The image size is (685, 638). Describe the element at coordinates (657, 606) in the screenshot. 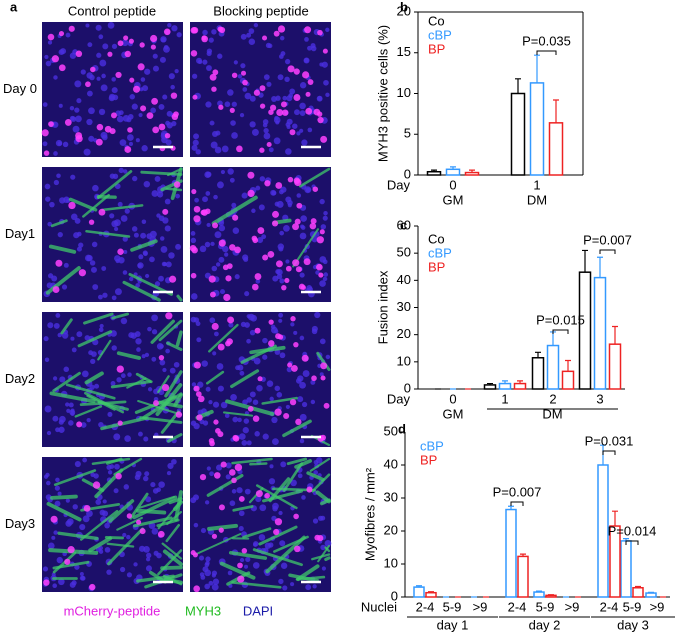

I see `x-tick-label: >9` at that location.